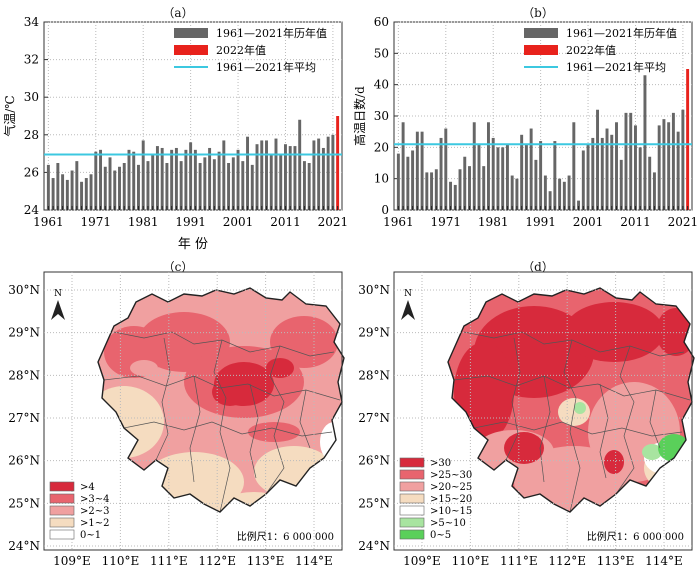  What do you see at coordinates (31, 135) in the screenshot?
I see `y-tick-label: 28` at bounding box center [31, 135].